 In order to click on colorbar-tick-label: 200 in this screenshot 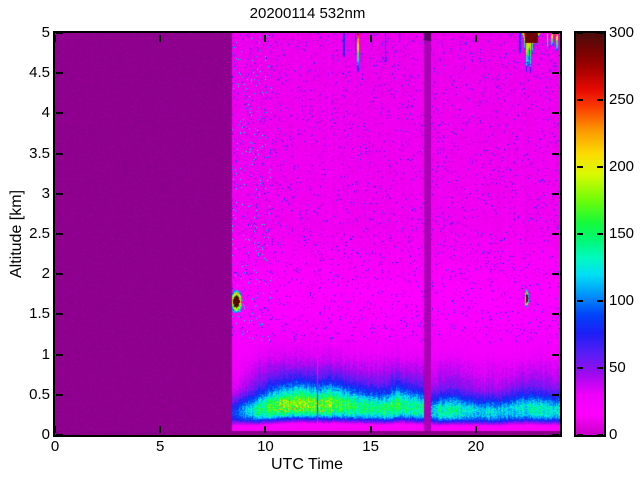, I will do `click(622, 166)`.